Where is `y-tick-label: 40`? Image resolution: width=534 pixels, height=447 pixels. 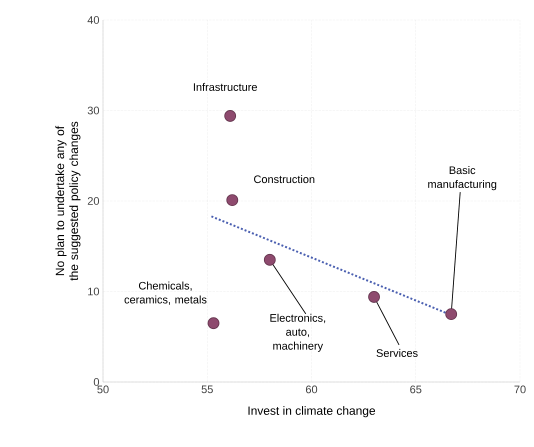
y-tick-label: 40 is located at coordinates (94, 20).